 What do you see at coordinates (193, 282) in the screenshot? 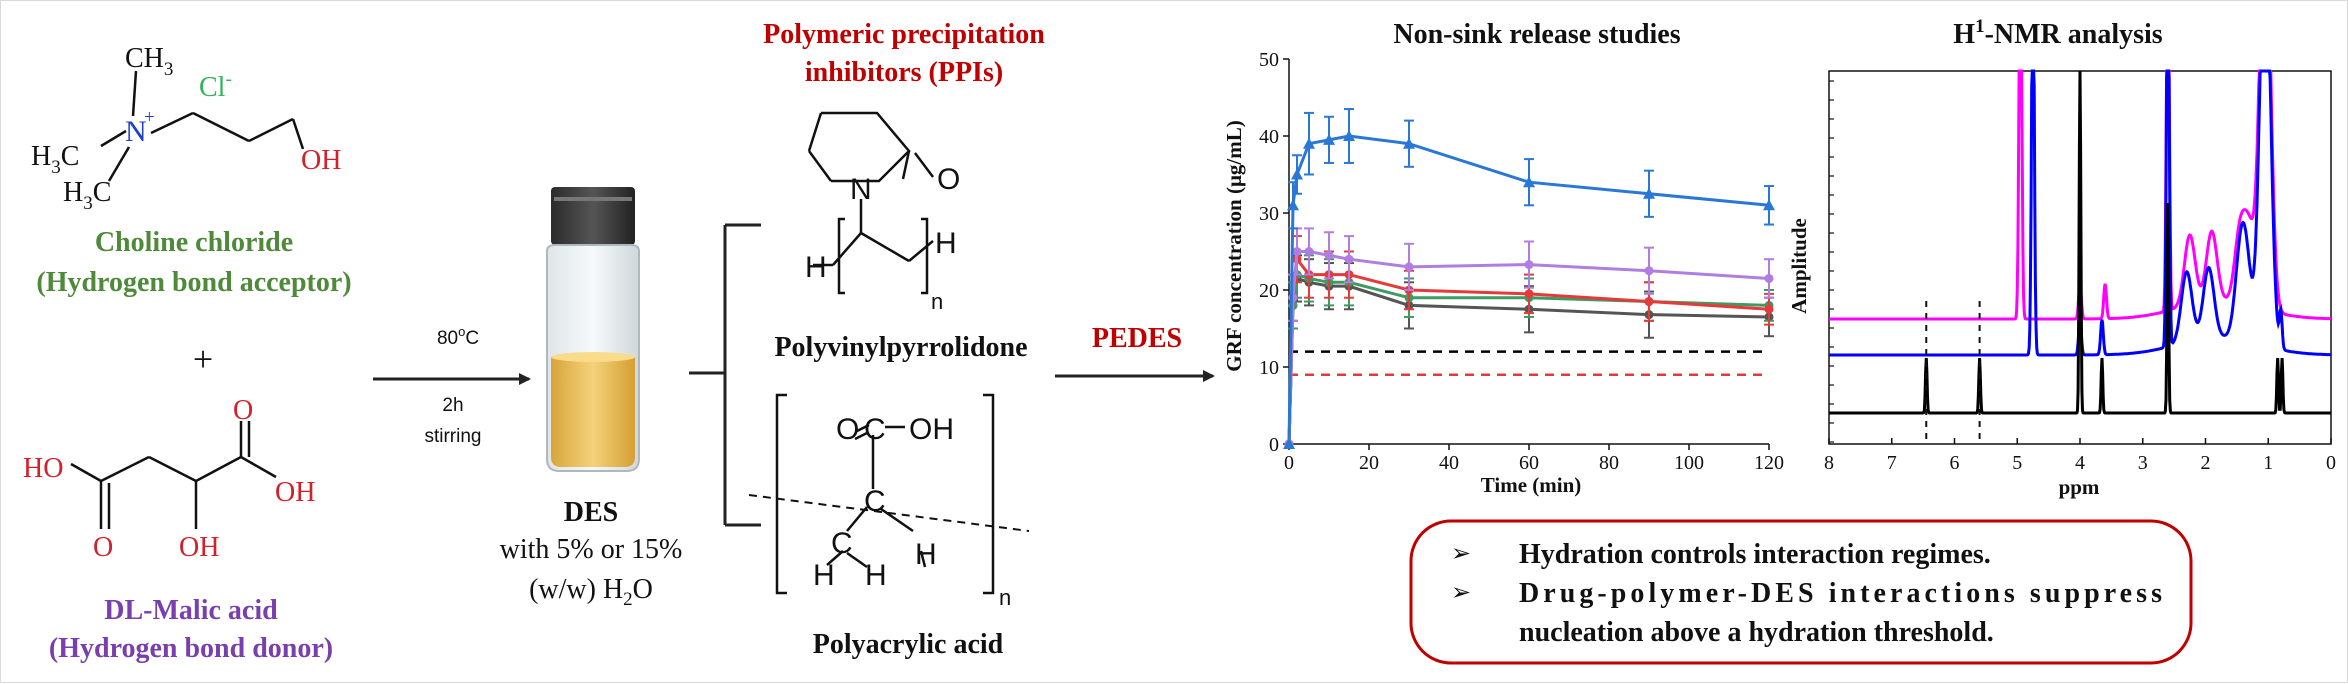
I see `choline-role: (Hydrogen bond acceptor)` at bounding box center [193, 282].